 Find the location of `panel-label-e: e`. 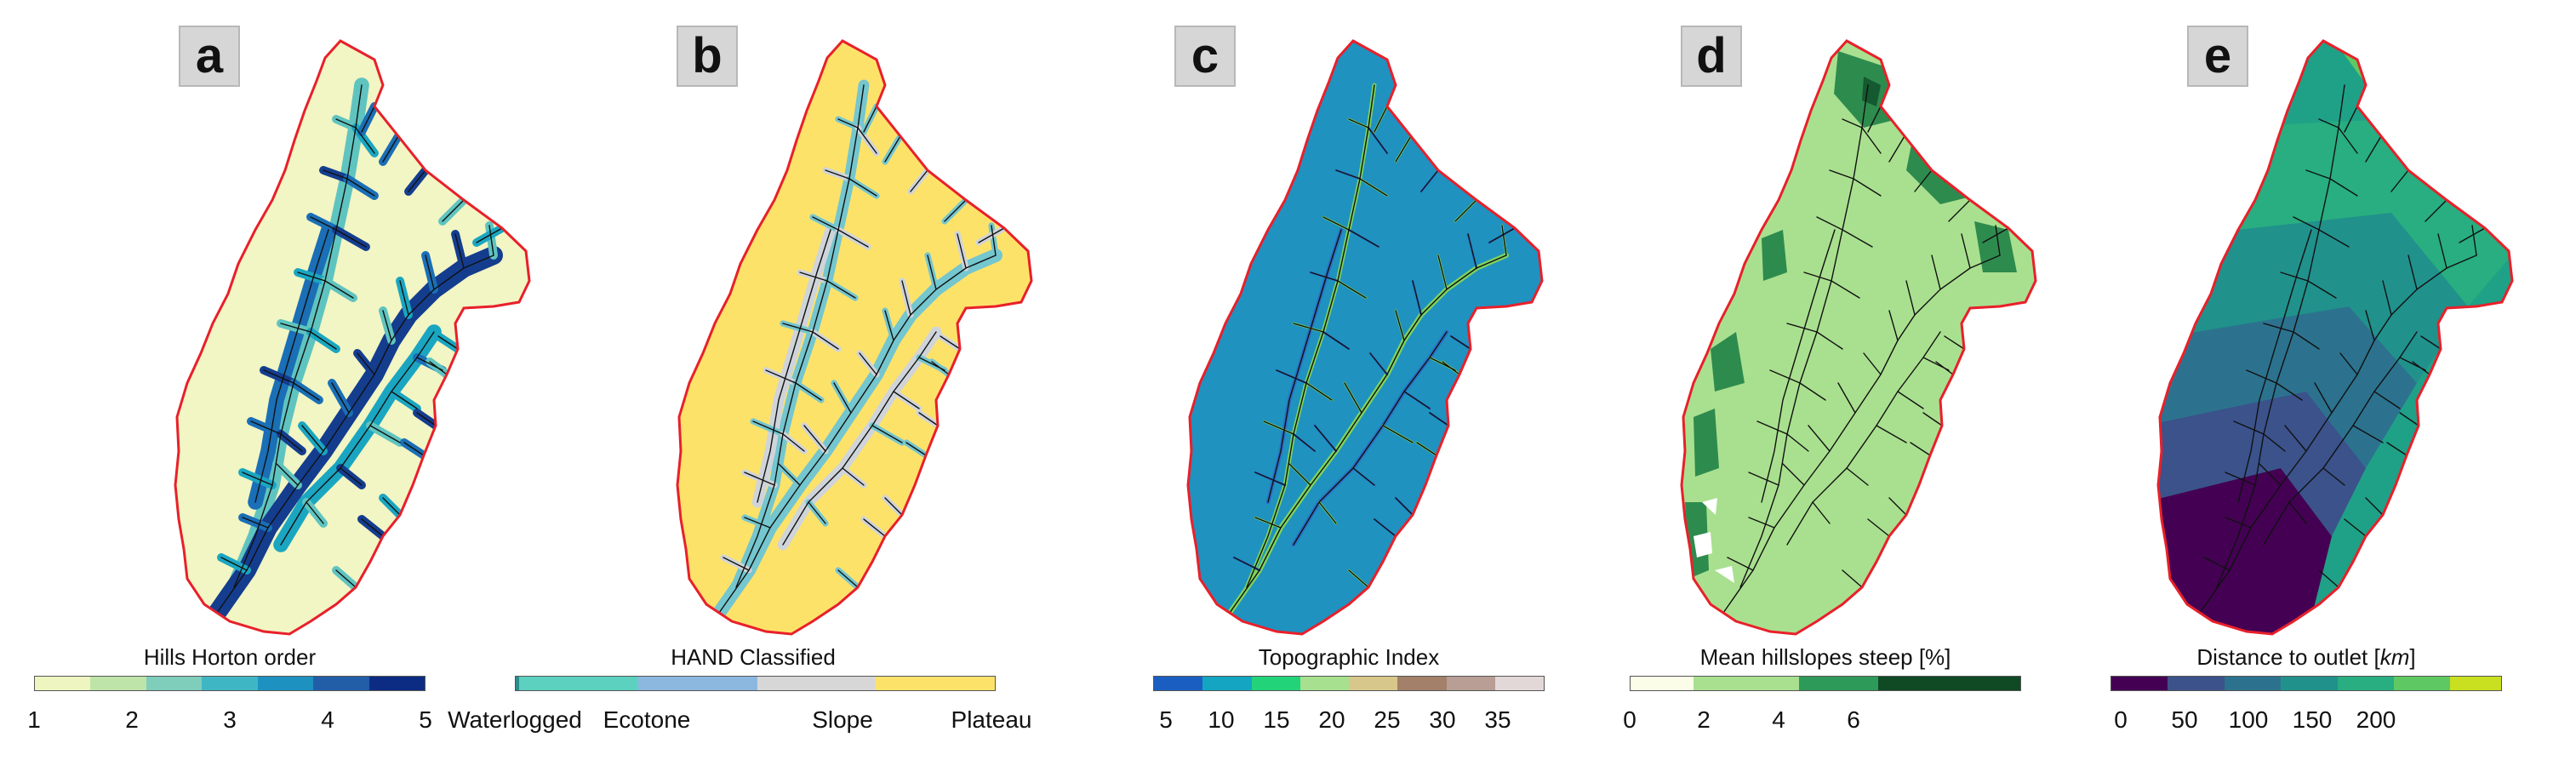

panel-label-e: e is located at coordinates (2217, 57).